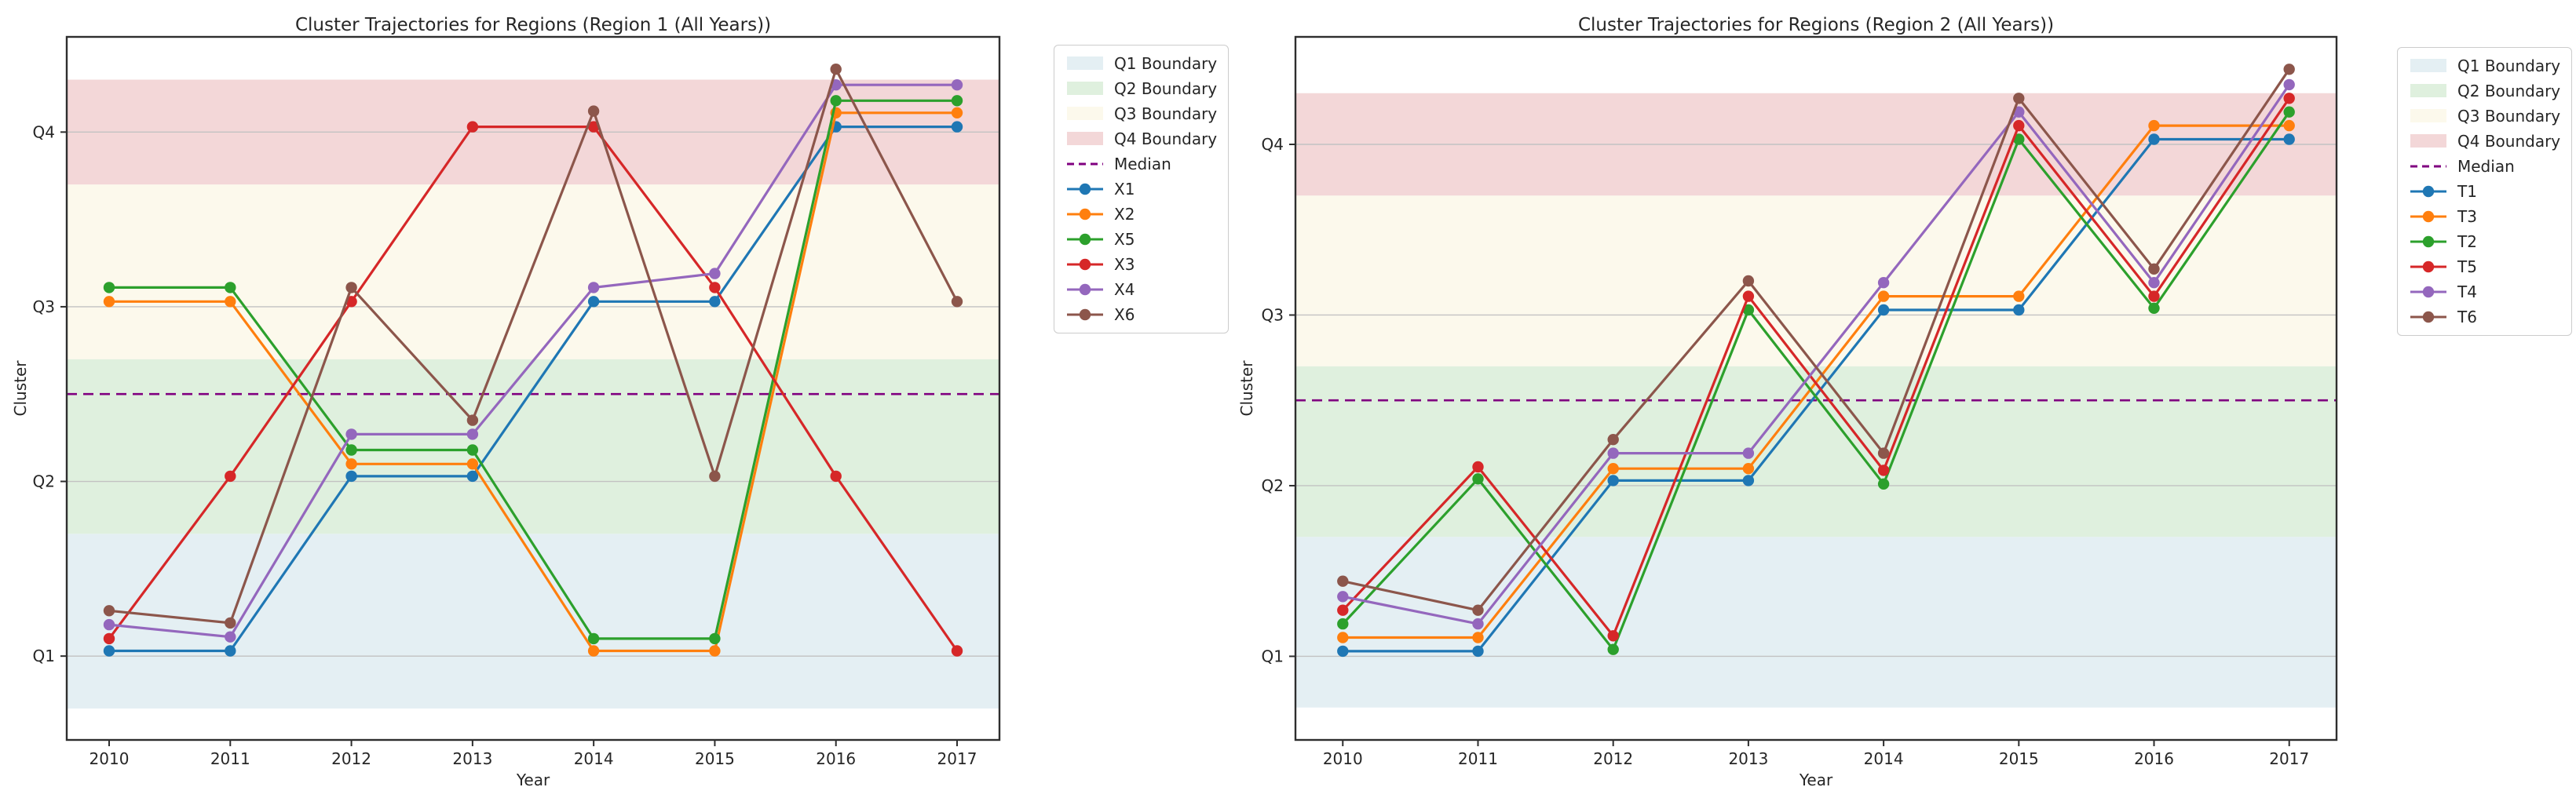 This screenshot has height=798, width=2576. I want to click on legend-item-median: Median, so click(1141, 164).